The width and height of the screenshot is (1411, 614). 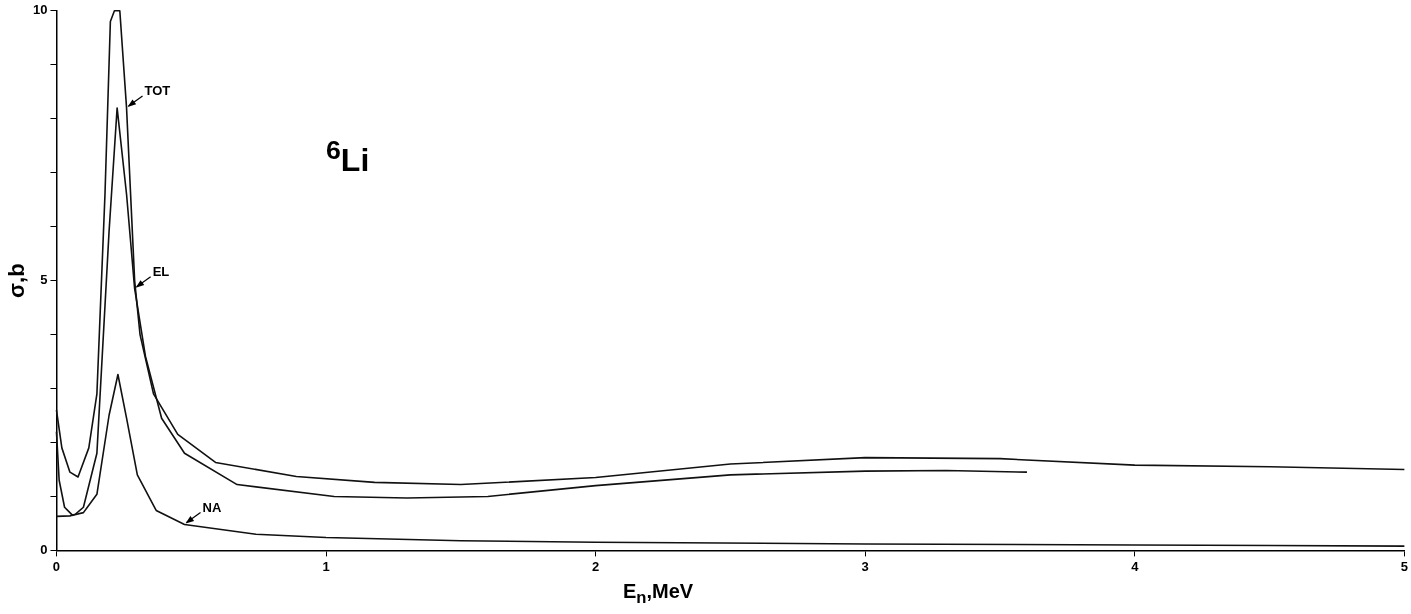 I want to click on x-tick-label: 3, so click(x=865, y=566).